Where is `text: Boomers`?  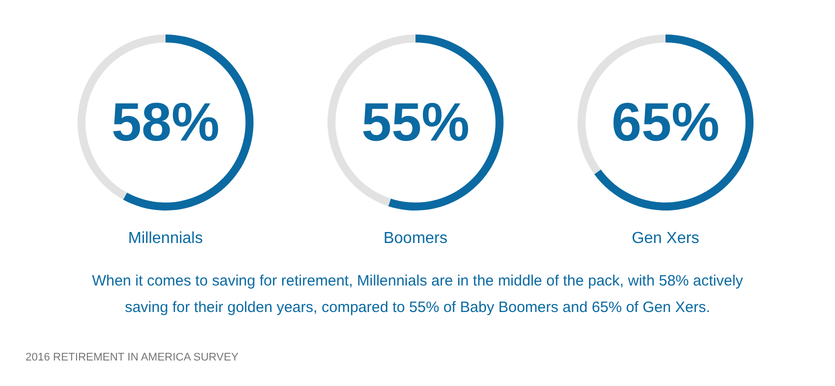 text: Boomers is located at coordinates (415, 238).